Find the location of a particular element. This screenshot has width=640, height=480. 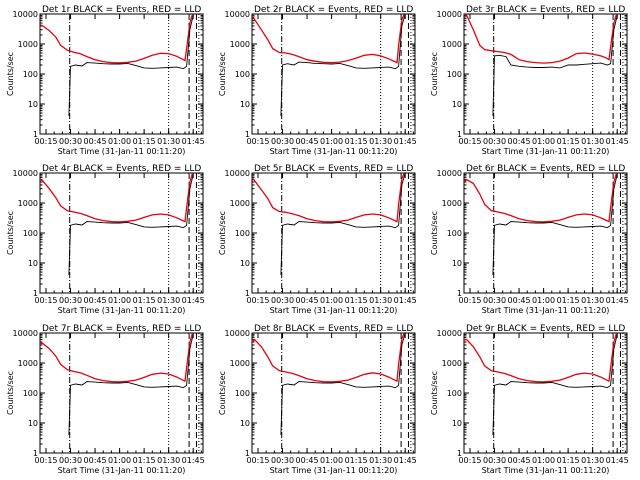

panel-title: Det 1r BLACK = Events, RED = LLD is located at coordinates (121, 10).